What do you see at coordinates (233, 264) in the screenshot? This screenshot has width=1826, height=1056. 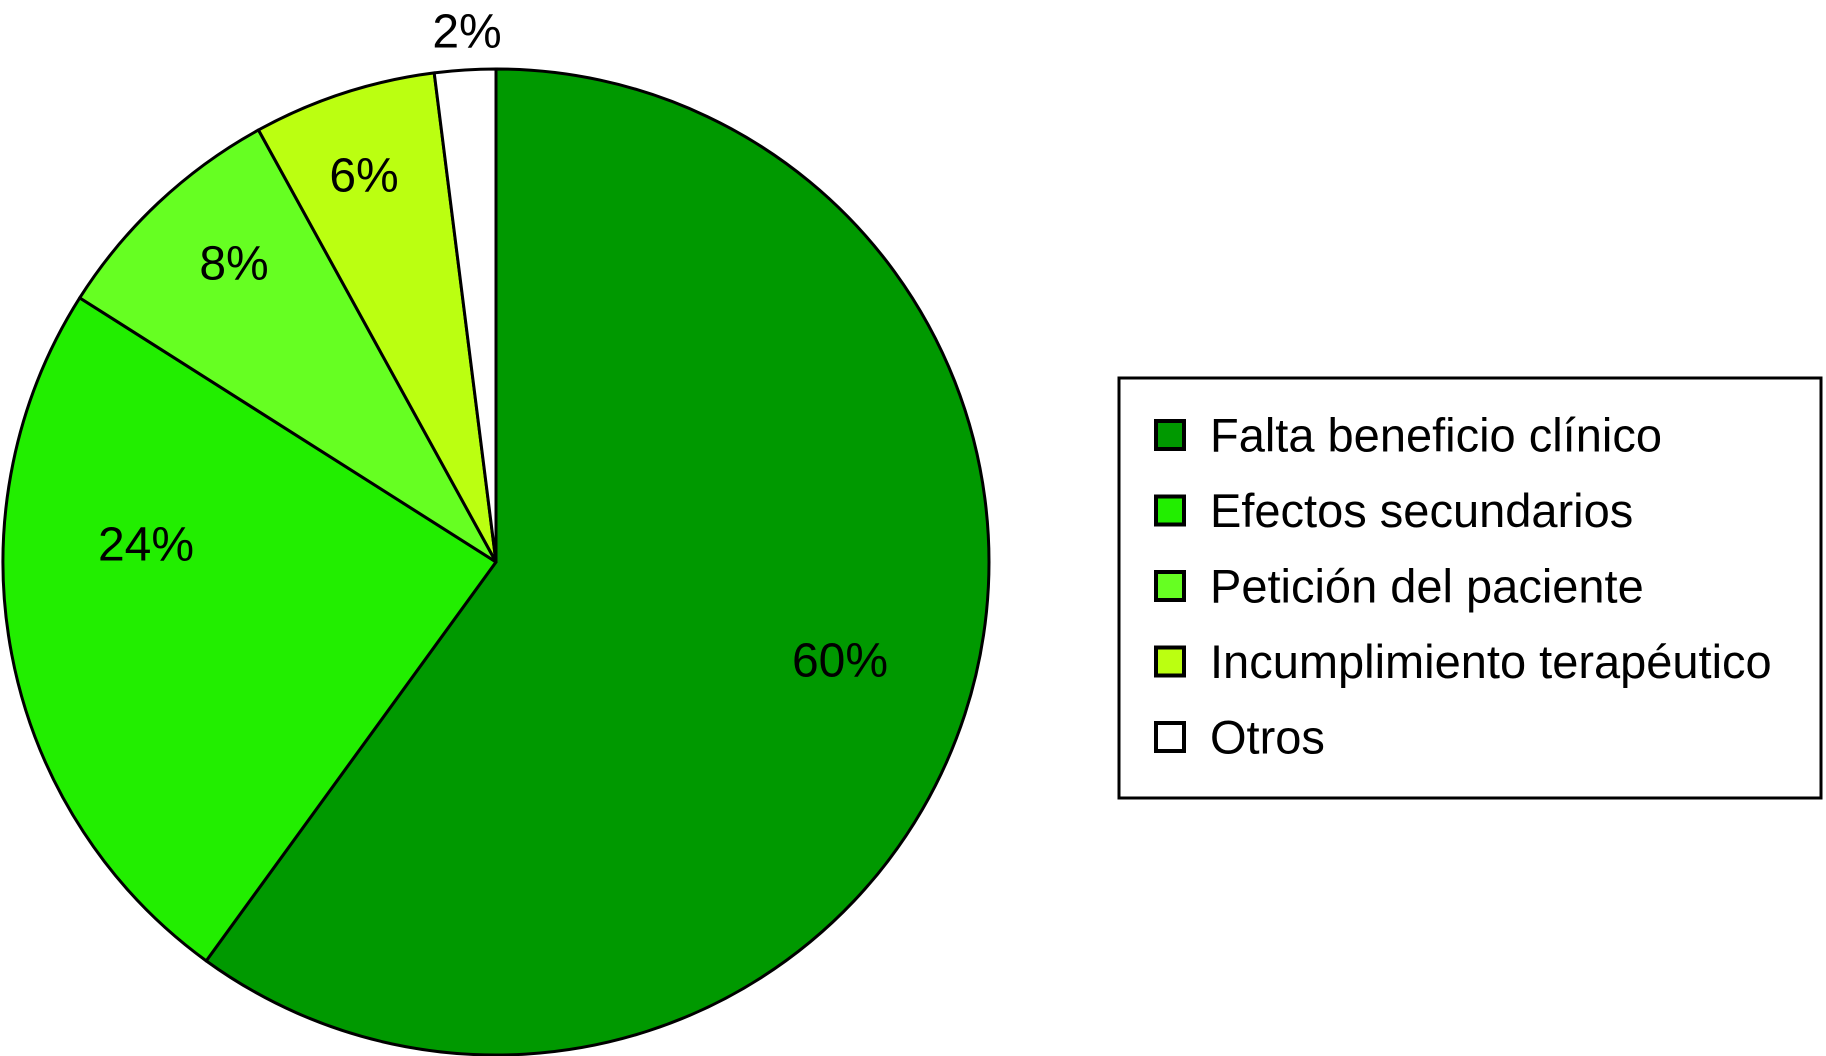 I see `slice-label: 8%` at bounding box center [233, 264].